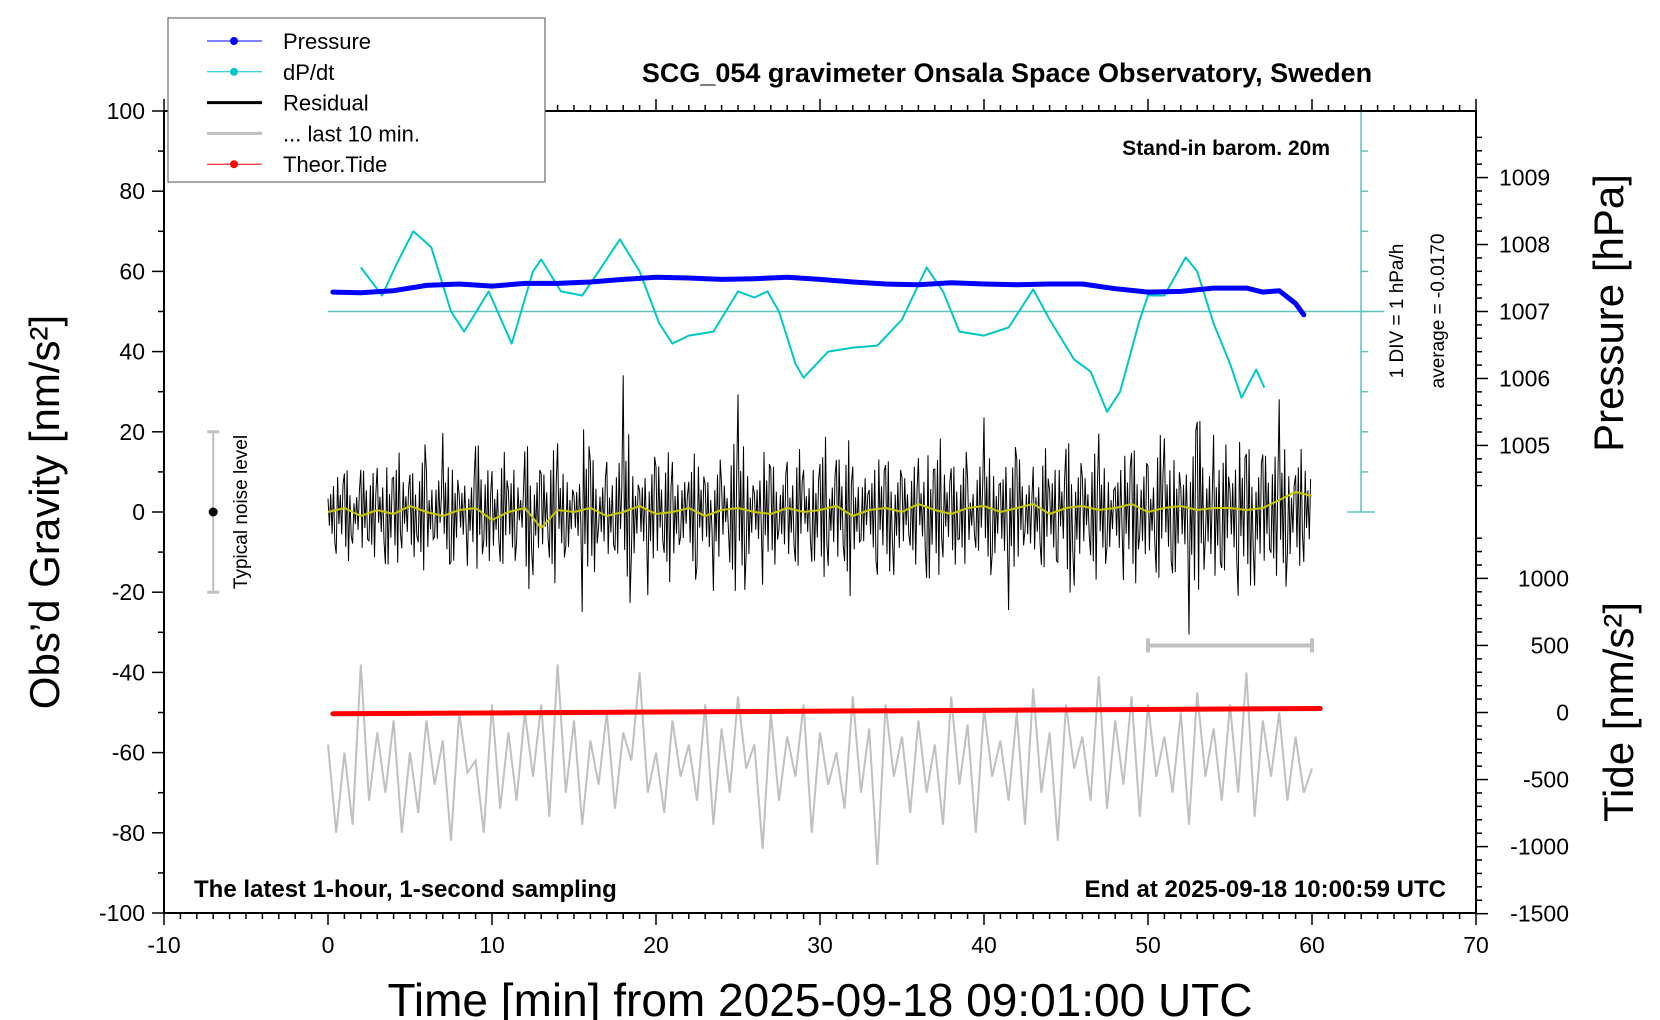  I want to click on theor-tide-line, so click(826, 711).